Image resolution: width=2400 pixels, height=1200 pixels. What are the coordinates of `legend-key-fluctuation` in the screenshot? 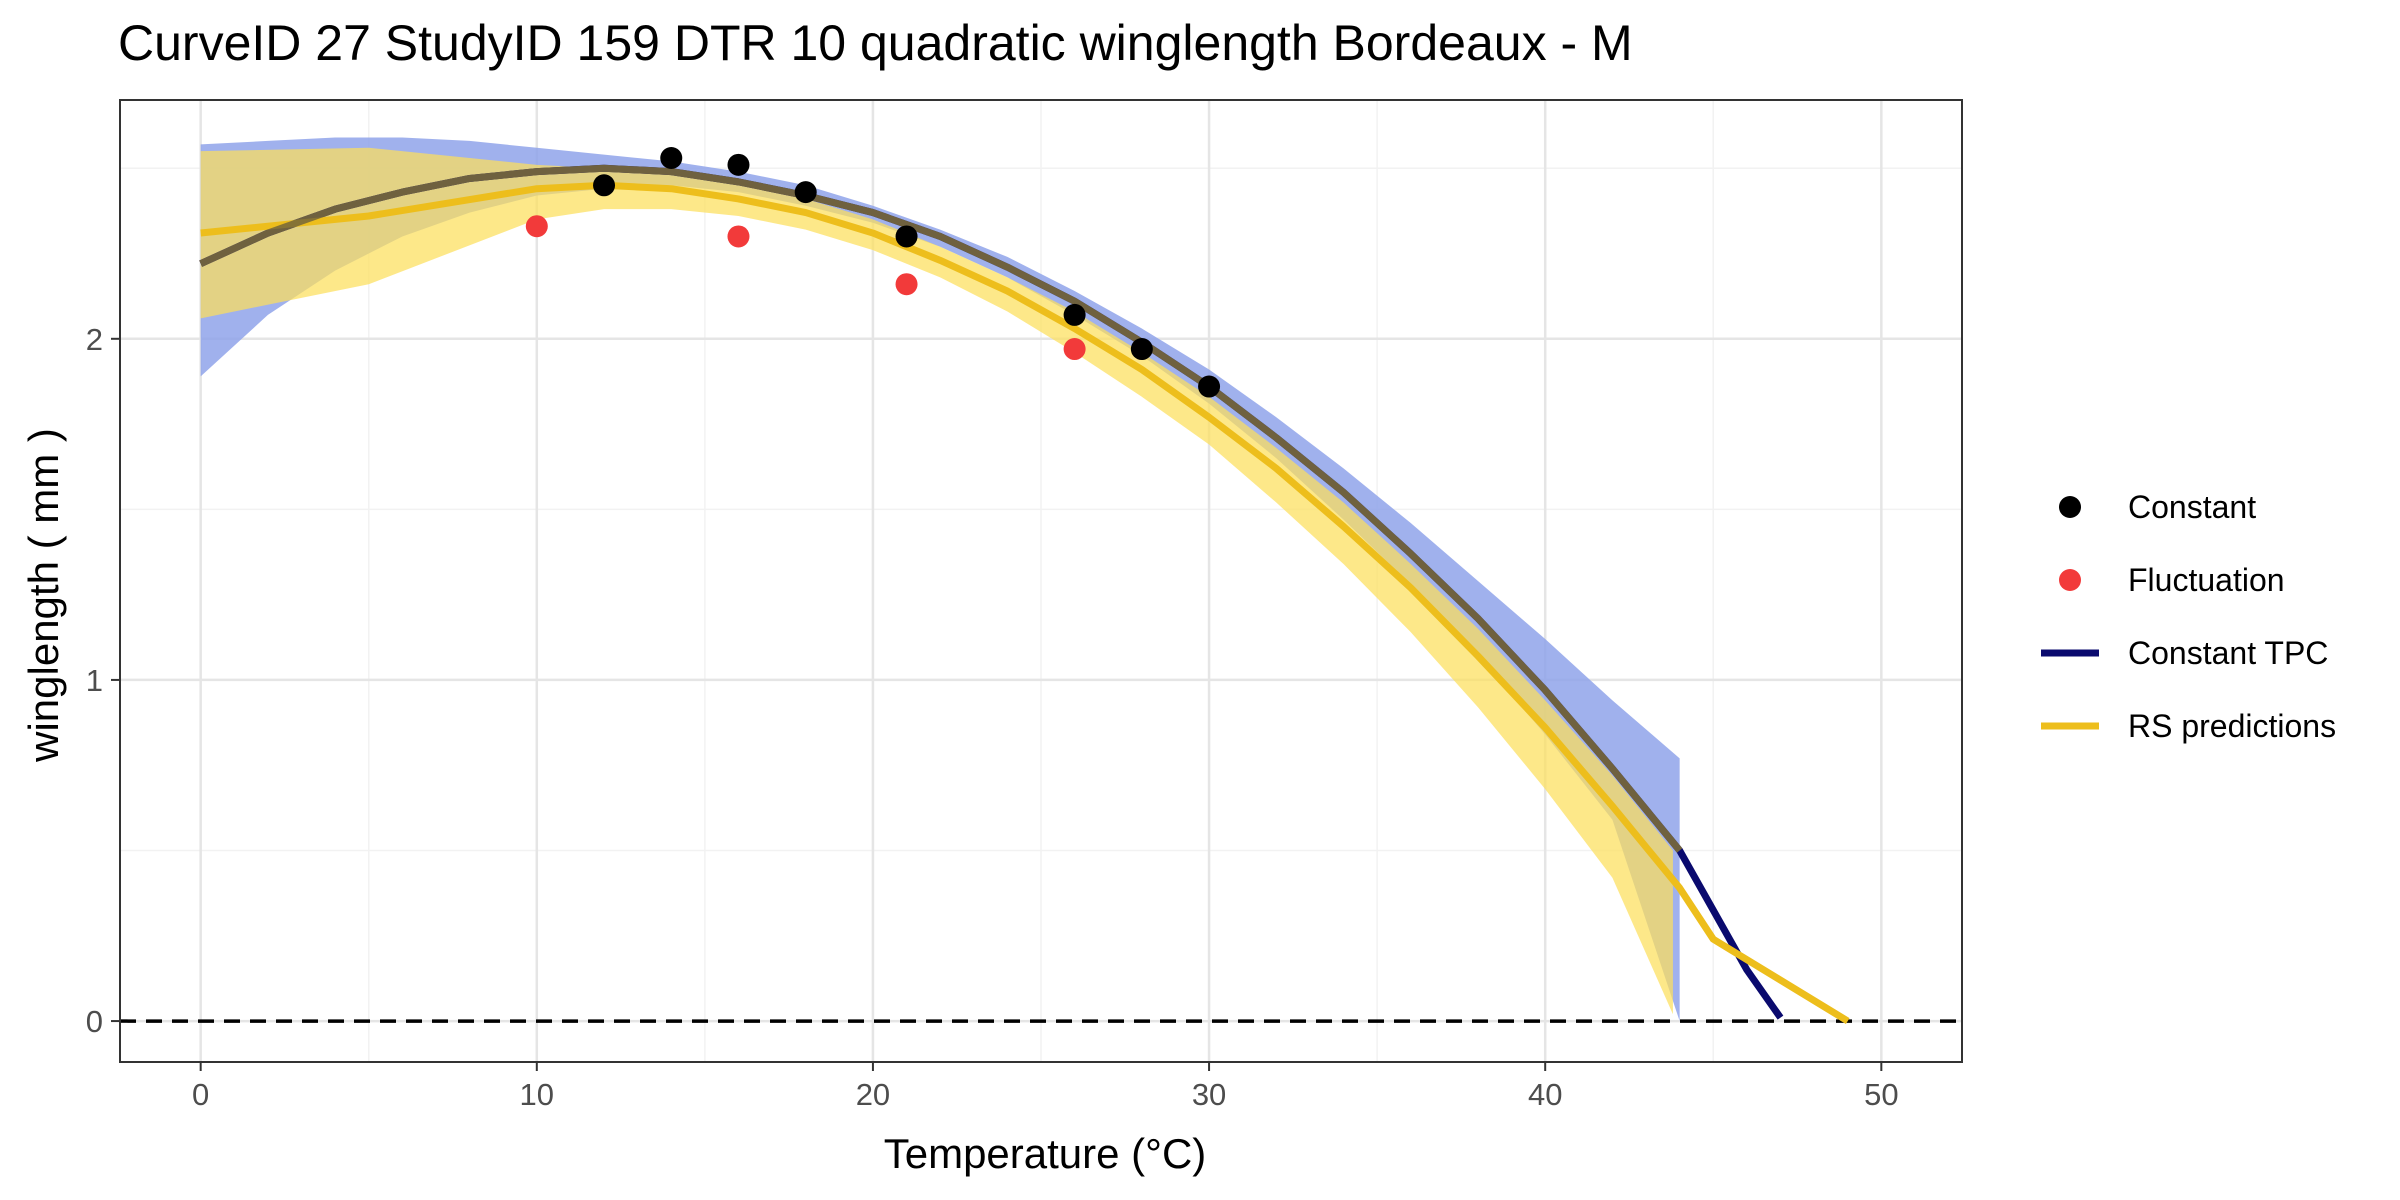 It's located at (2070, 580).